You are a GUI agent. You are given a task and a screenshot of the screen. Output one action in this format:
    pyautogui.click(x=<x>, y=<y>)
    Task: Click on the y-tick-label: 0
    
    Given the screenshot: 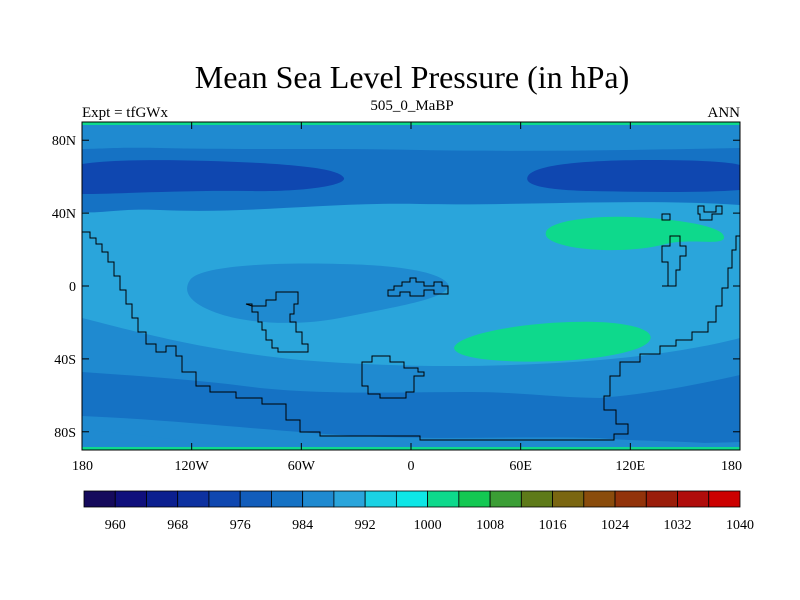 What is the action you would take?
    pyautogui.click(x=72, y=287)
    